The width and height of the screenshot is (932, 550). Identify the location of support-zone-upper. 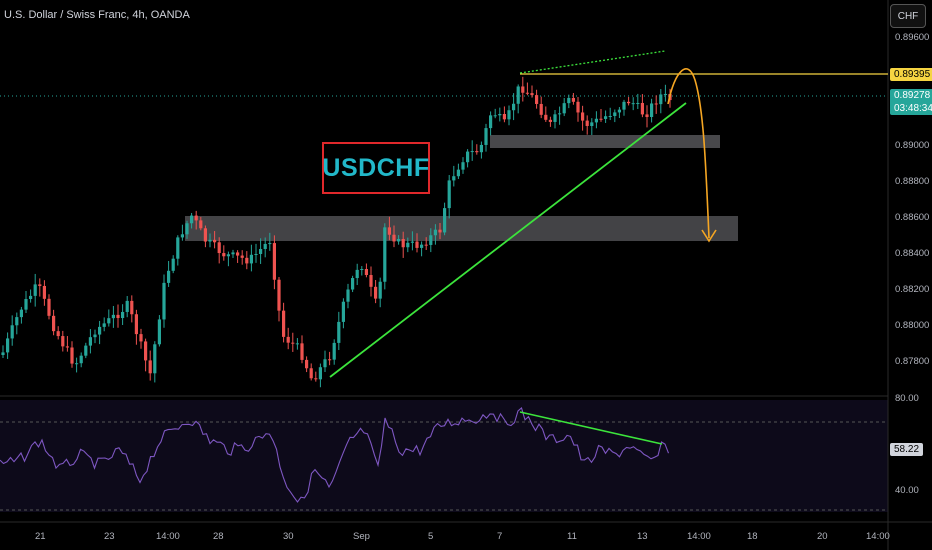
(605, 141).